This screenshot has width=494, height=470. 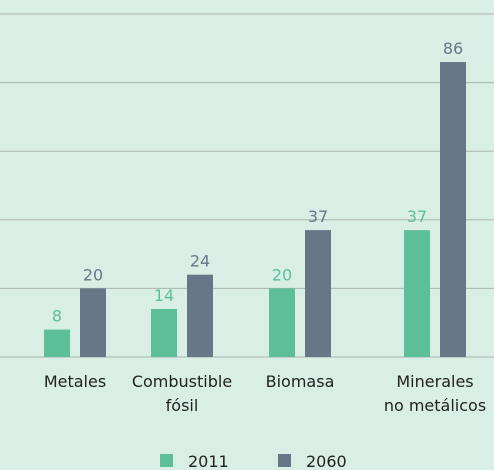 I want to click on value-label: 14, so click(x=164, y=295).